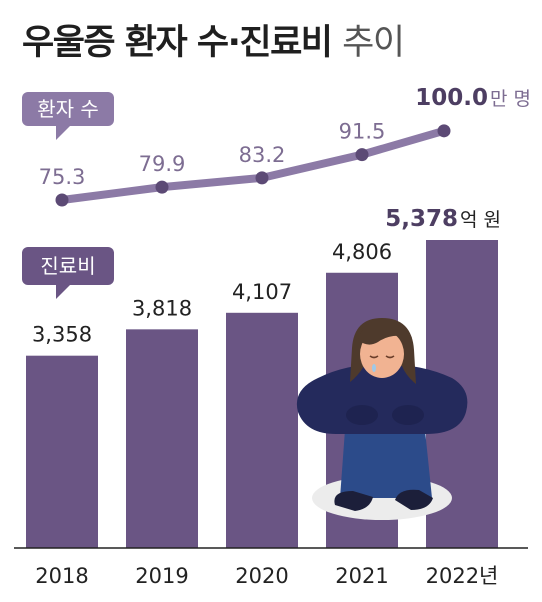  What do you see at coordinates (177, 43) in the screenshot?
I see `chart-title-main: 우울증 환자 수·진료비` at bounding box center [177, 43].